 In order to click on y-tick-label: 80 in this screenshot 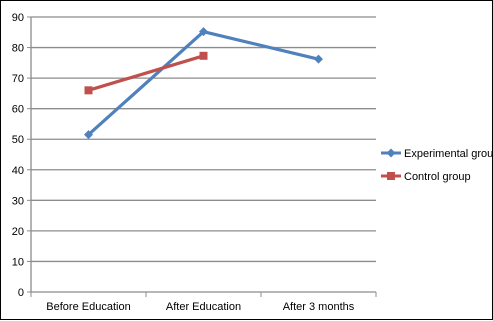, I will do `click(18, 49)`.